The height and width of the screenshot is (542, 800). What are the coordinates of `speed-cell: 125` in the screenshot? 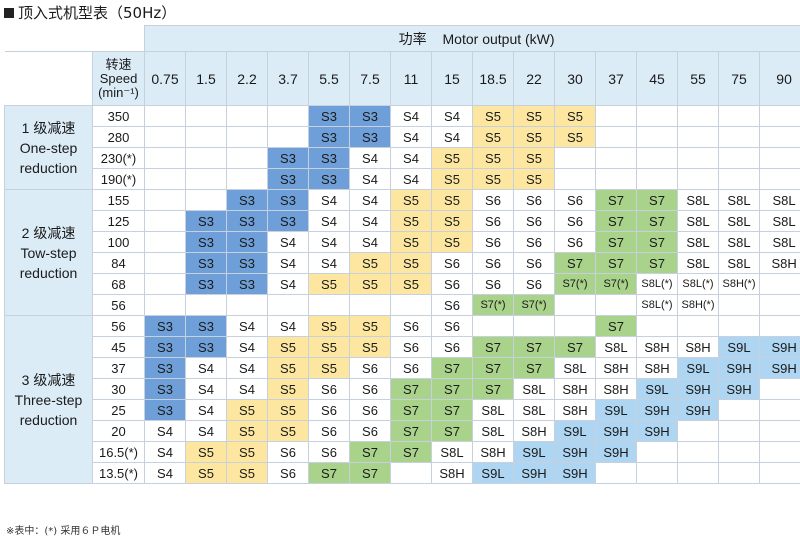 It's located at (118, 221).